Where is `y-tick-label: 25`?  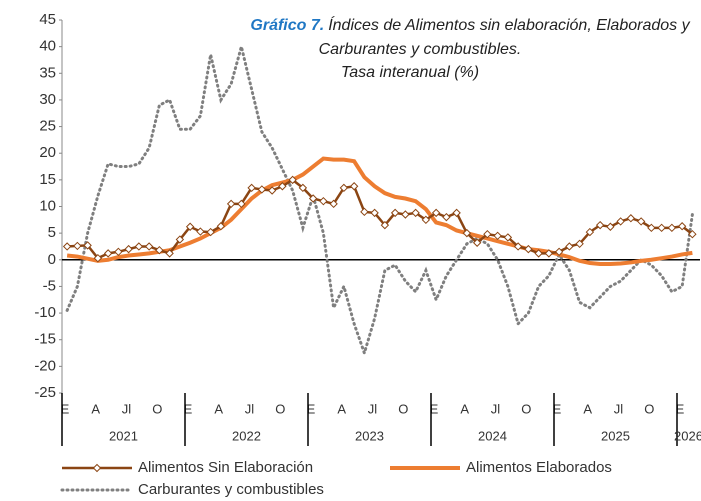
y-tick-label: 25 is located at coordinates (47, 126).